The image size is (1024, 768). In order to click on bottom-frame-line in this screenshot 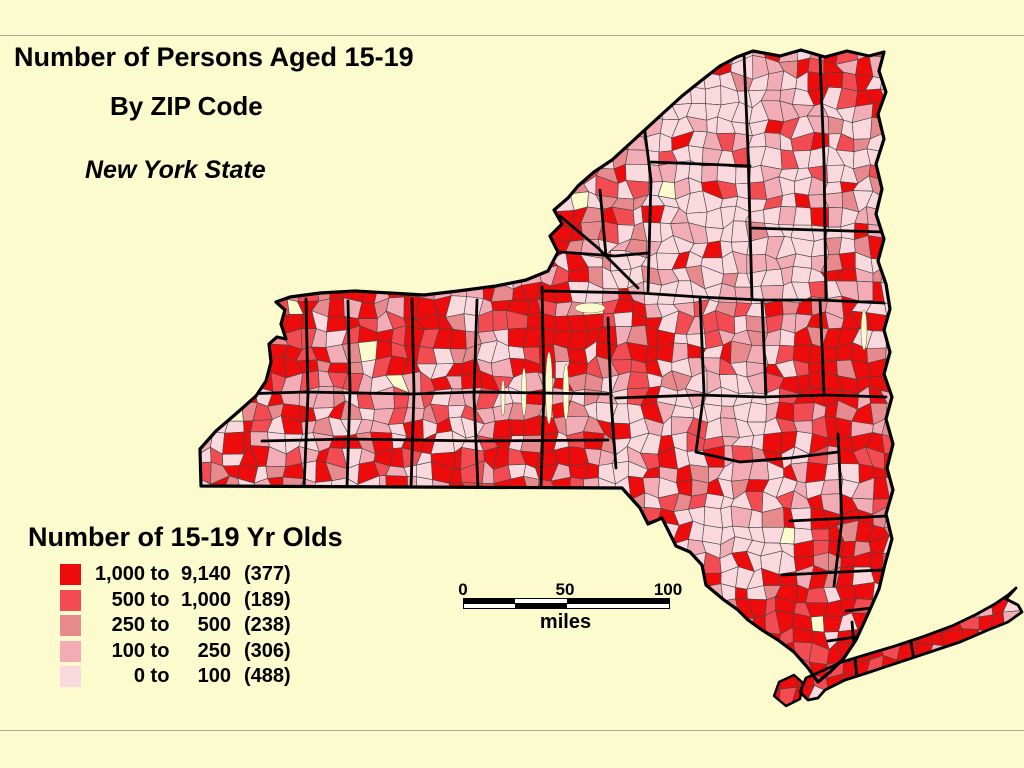, I will do `click(512, 730)`.